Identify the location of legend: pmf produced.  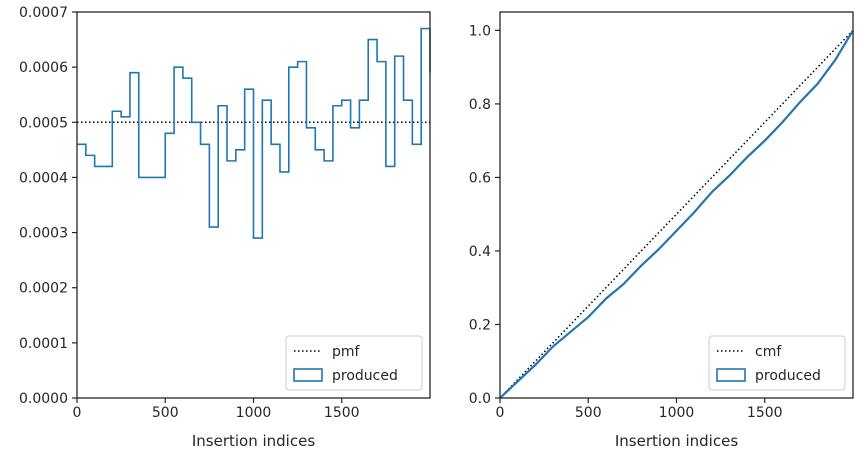
(354, 363).